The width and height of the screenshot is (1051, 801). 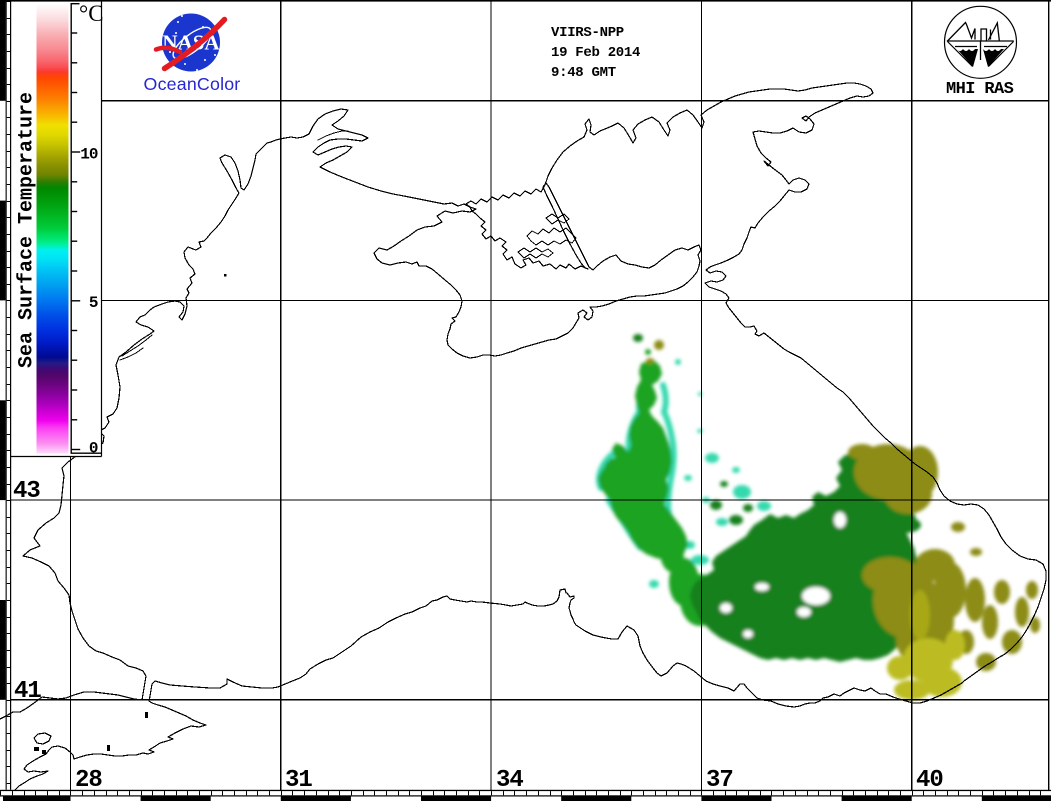 I want to click on svg-text: °C, so click(x=91, y=13).